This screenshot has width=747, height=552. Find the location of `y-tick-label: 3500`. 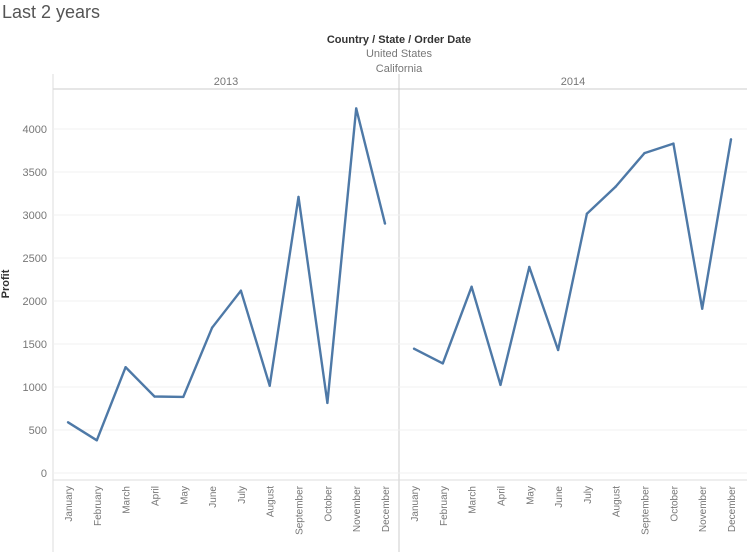

y-tick-label: 3500 is located at coordinates (35, 173).